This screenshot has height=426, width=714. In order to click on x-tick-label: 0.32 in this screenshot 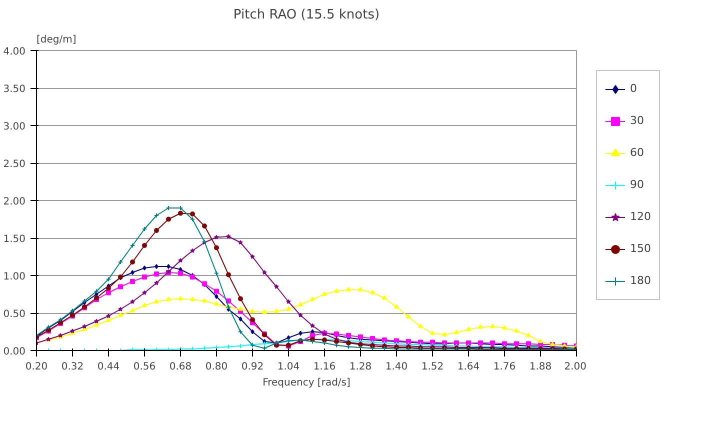, I will do `click(72, 367)`.